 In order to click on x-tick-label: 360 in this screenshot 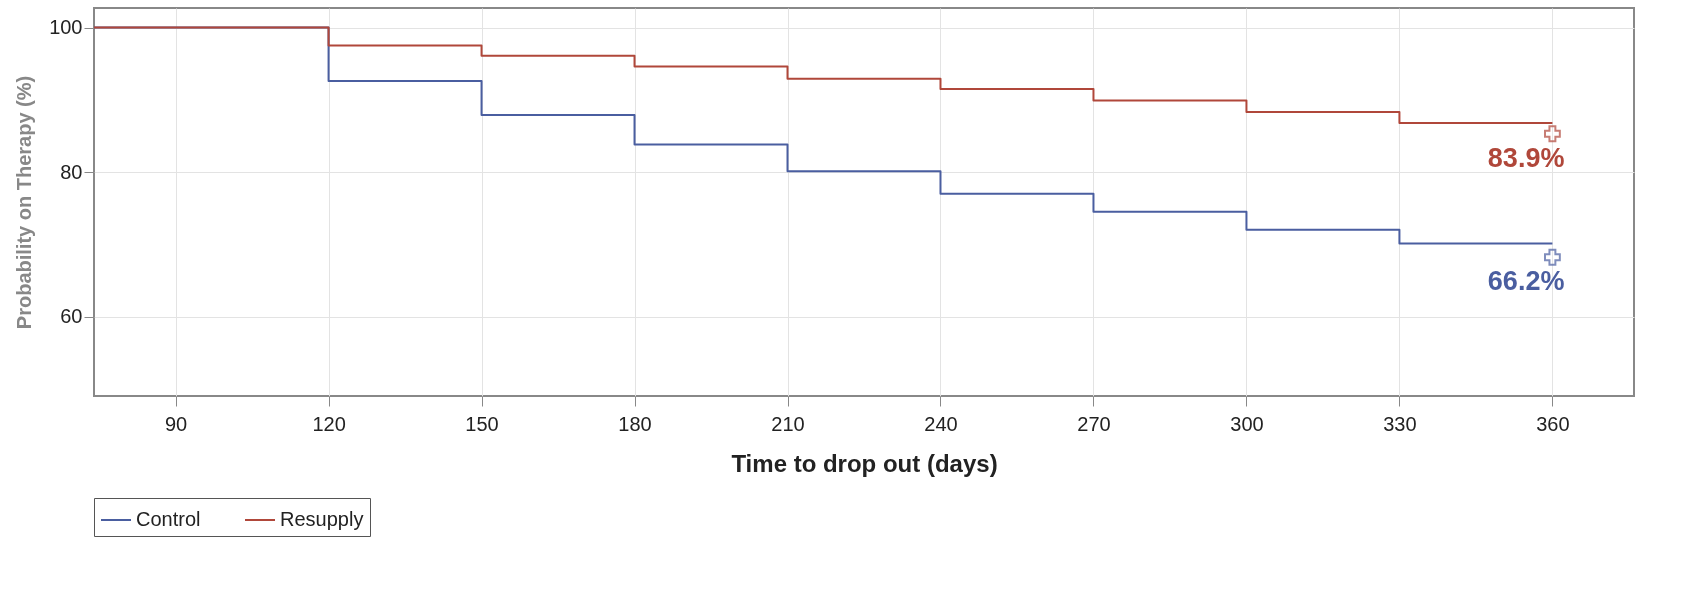, I will do `click(1553, 423)`.